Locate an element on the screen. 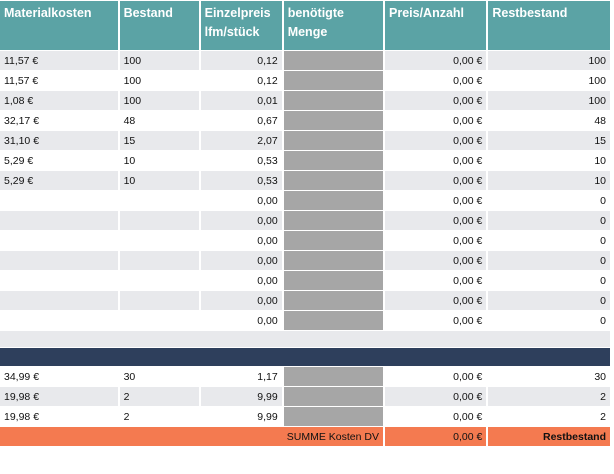 The height and width of the screenshot is (474, 614). total-value: 0,00 € is located at coordinates (436, 436).